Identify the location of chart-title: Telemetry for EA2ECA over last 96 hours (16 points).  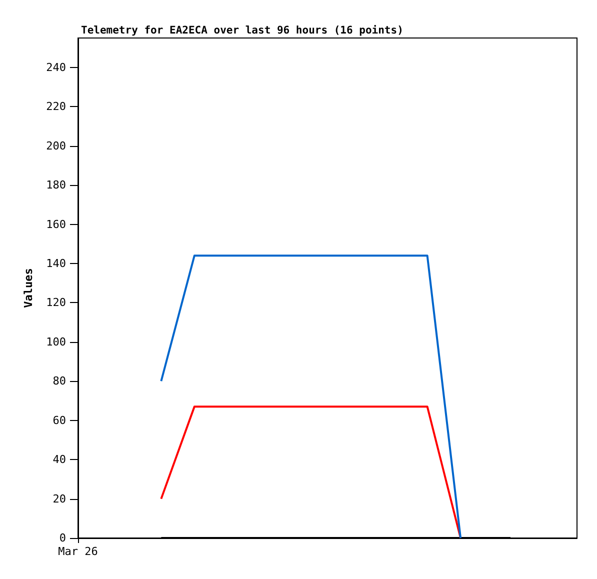
(242, 30).